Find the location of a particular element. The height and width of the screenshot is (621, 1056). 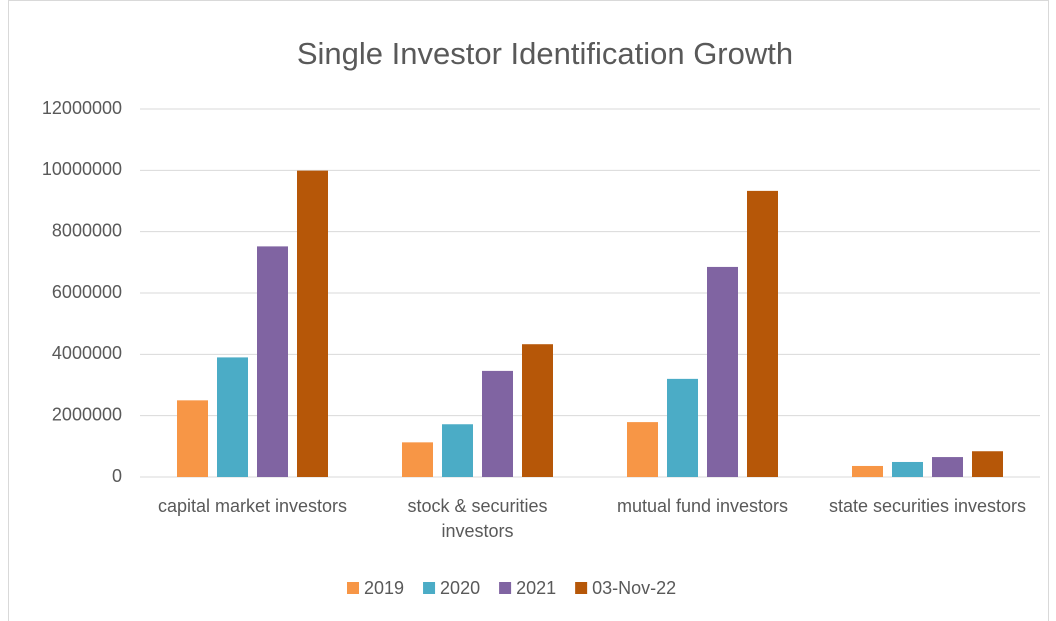

y-tick-label: 4000000 is located at coordinates (87, 353).